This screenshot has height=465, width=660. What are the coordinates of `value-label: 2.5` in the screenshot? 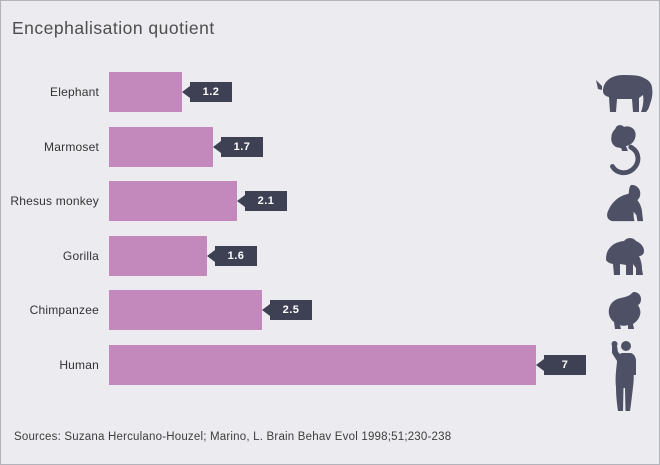 It's located at (291, 310).